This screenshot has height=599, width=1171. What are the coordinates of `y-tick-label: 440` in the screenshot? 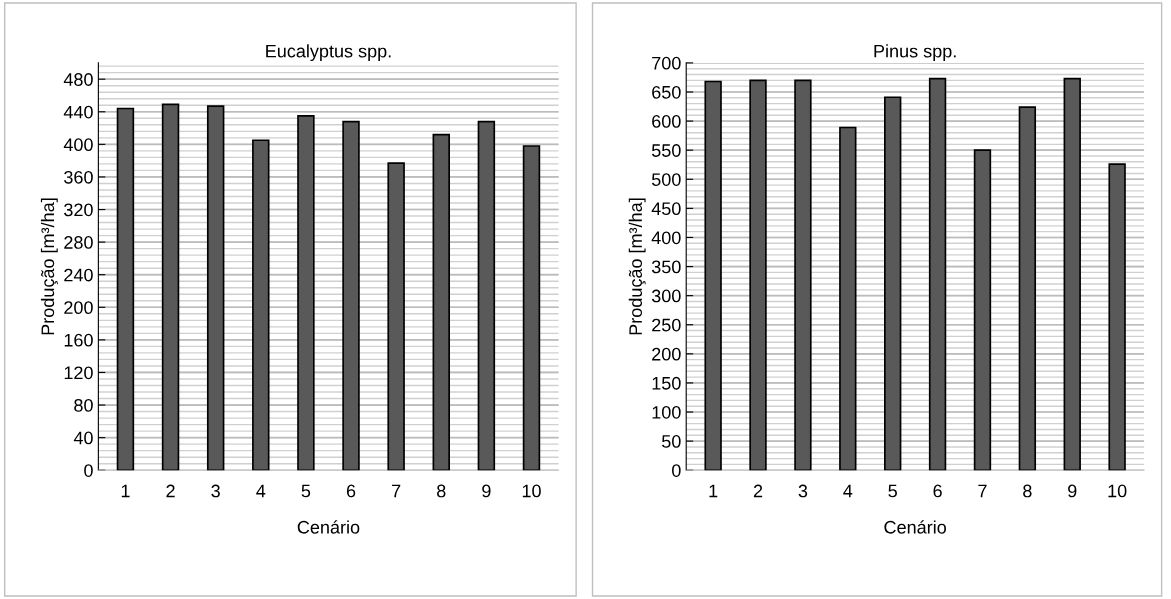 It's located at (78, 112).